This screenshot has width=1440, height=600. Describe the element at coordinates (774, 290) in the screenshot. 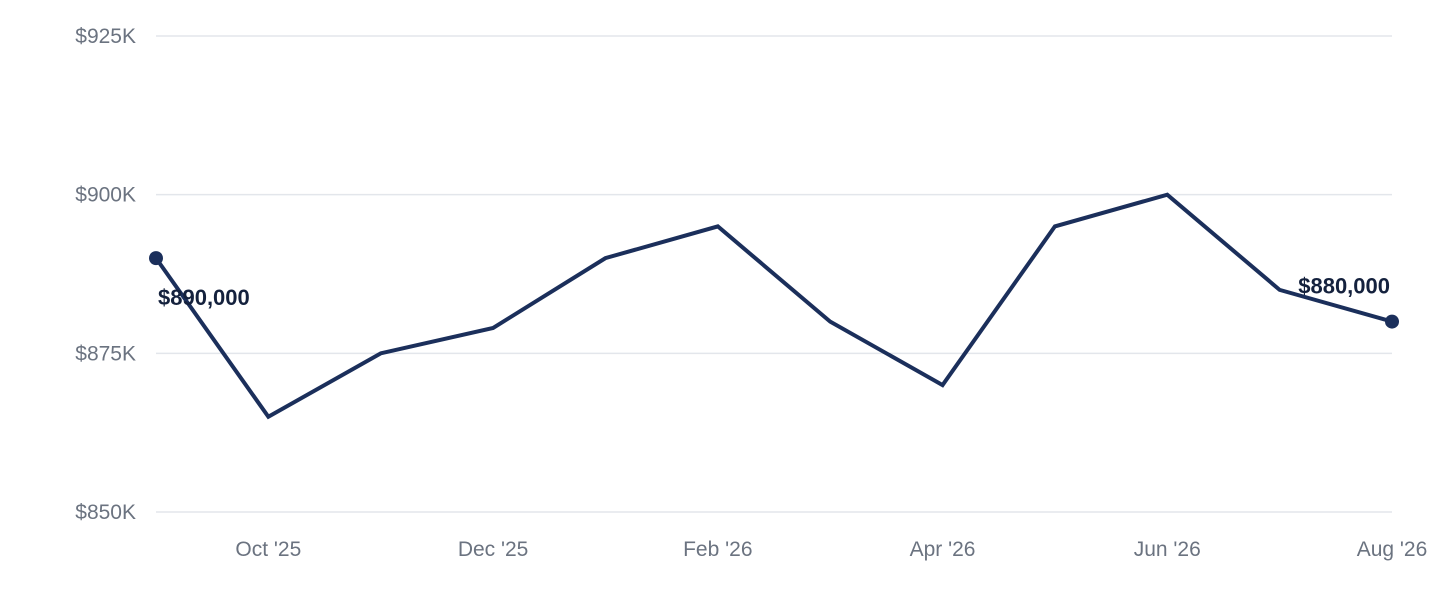

I see `data-labels: $890,000 $880,000` at that location.